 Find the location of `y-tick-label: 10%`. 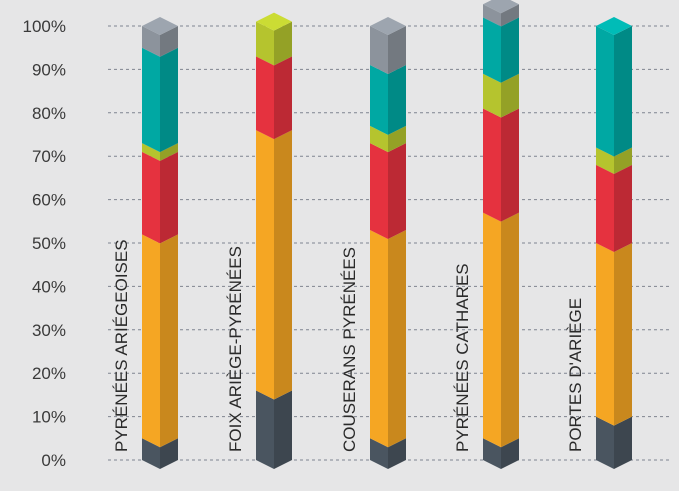

y-tick-label: 10% is located at coordinates (49, 417).